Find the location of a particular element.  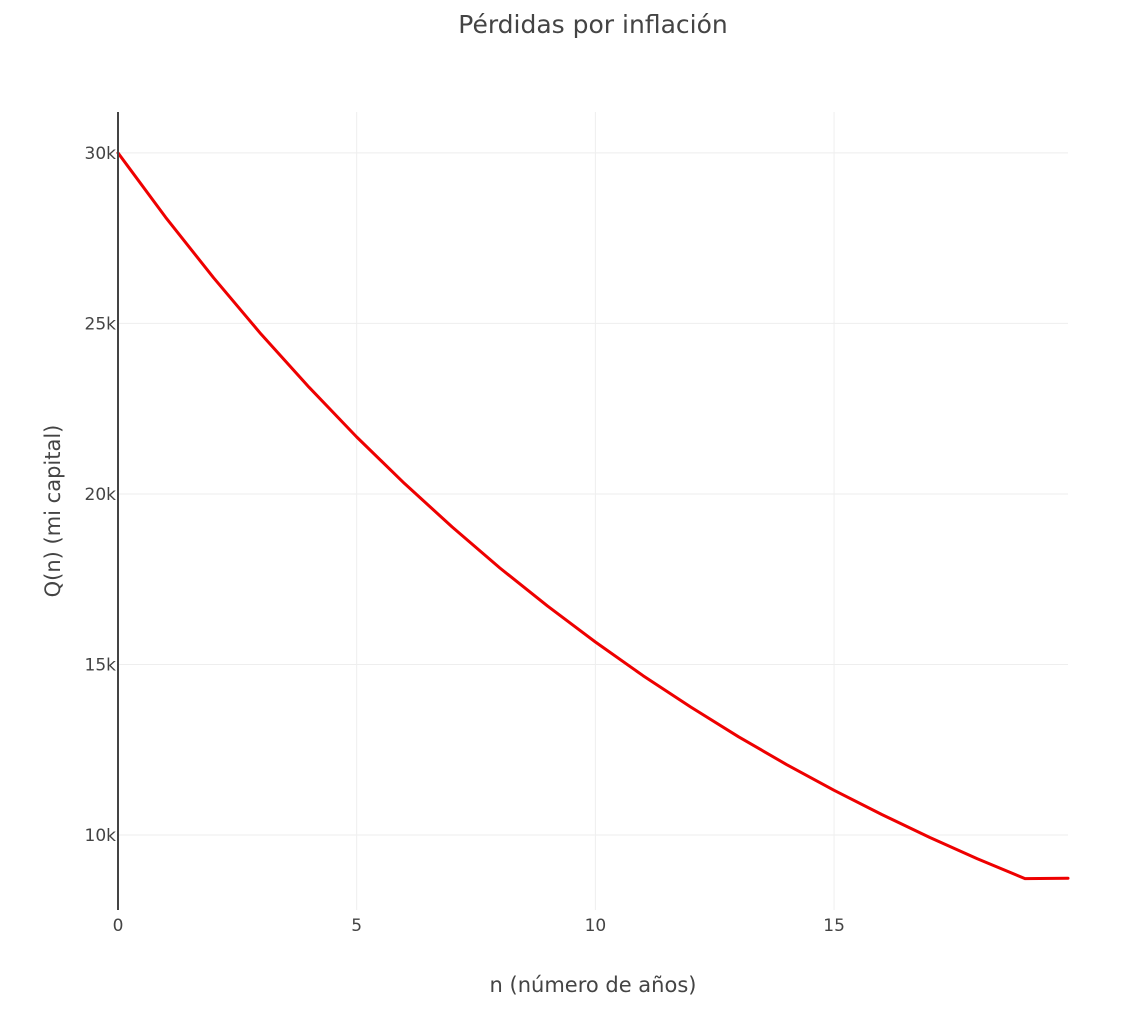

y-tick-label: 15k is located at coordinates (101, 665).